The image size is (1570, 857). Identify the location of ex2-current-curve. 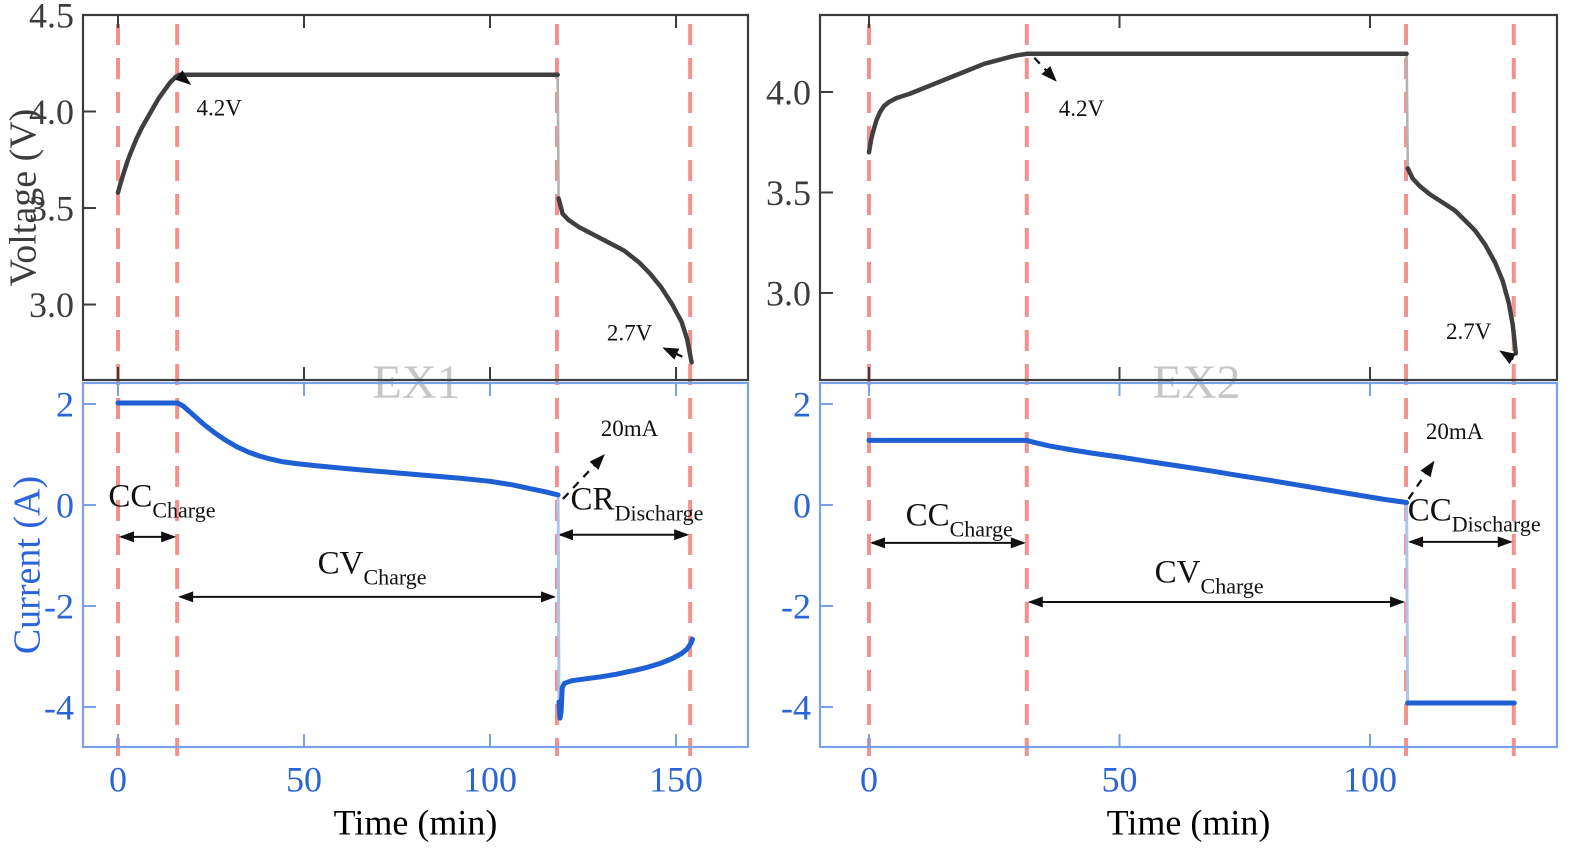
(1138, 471).